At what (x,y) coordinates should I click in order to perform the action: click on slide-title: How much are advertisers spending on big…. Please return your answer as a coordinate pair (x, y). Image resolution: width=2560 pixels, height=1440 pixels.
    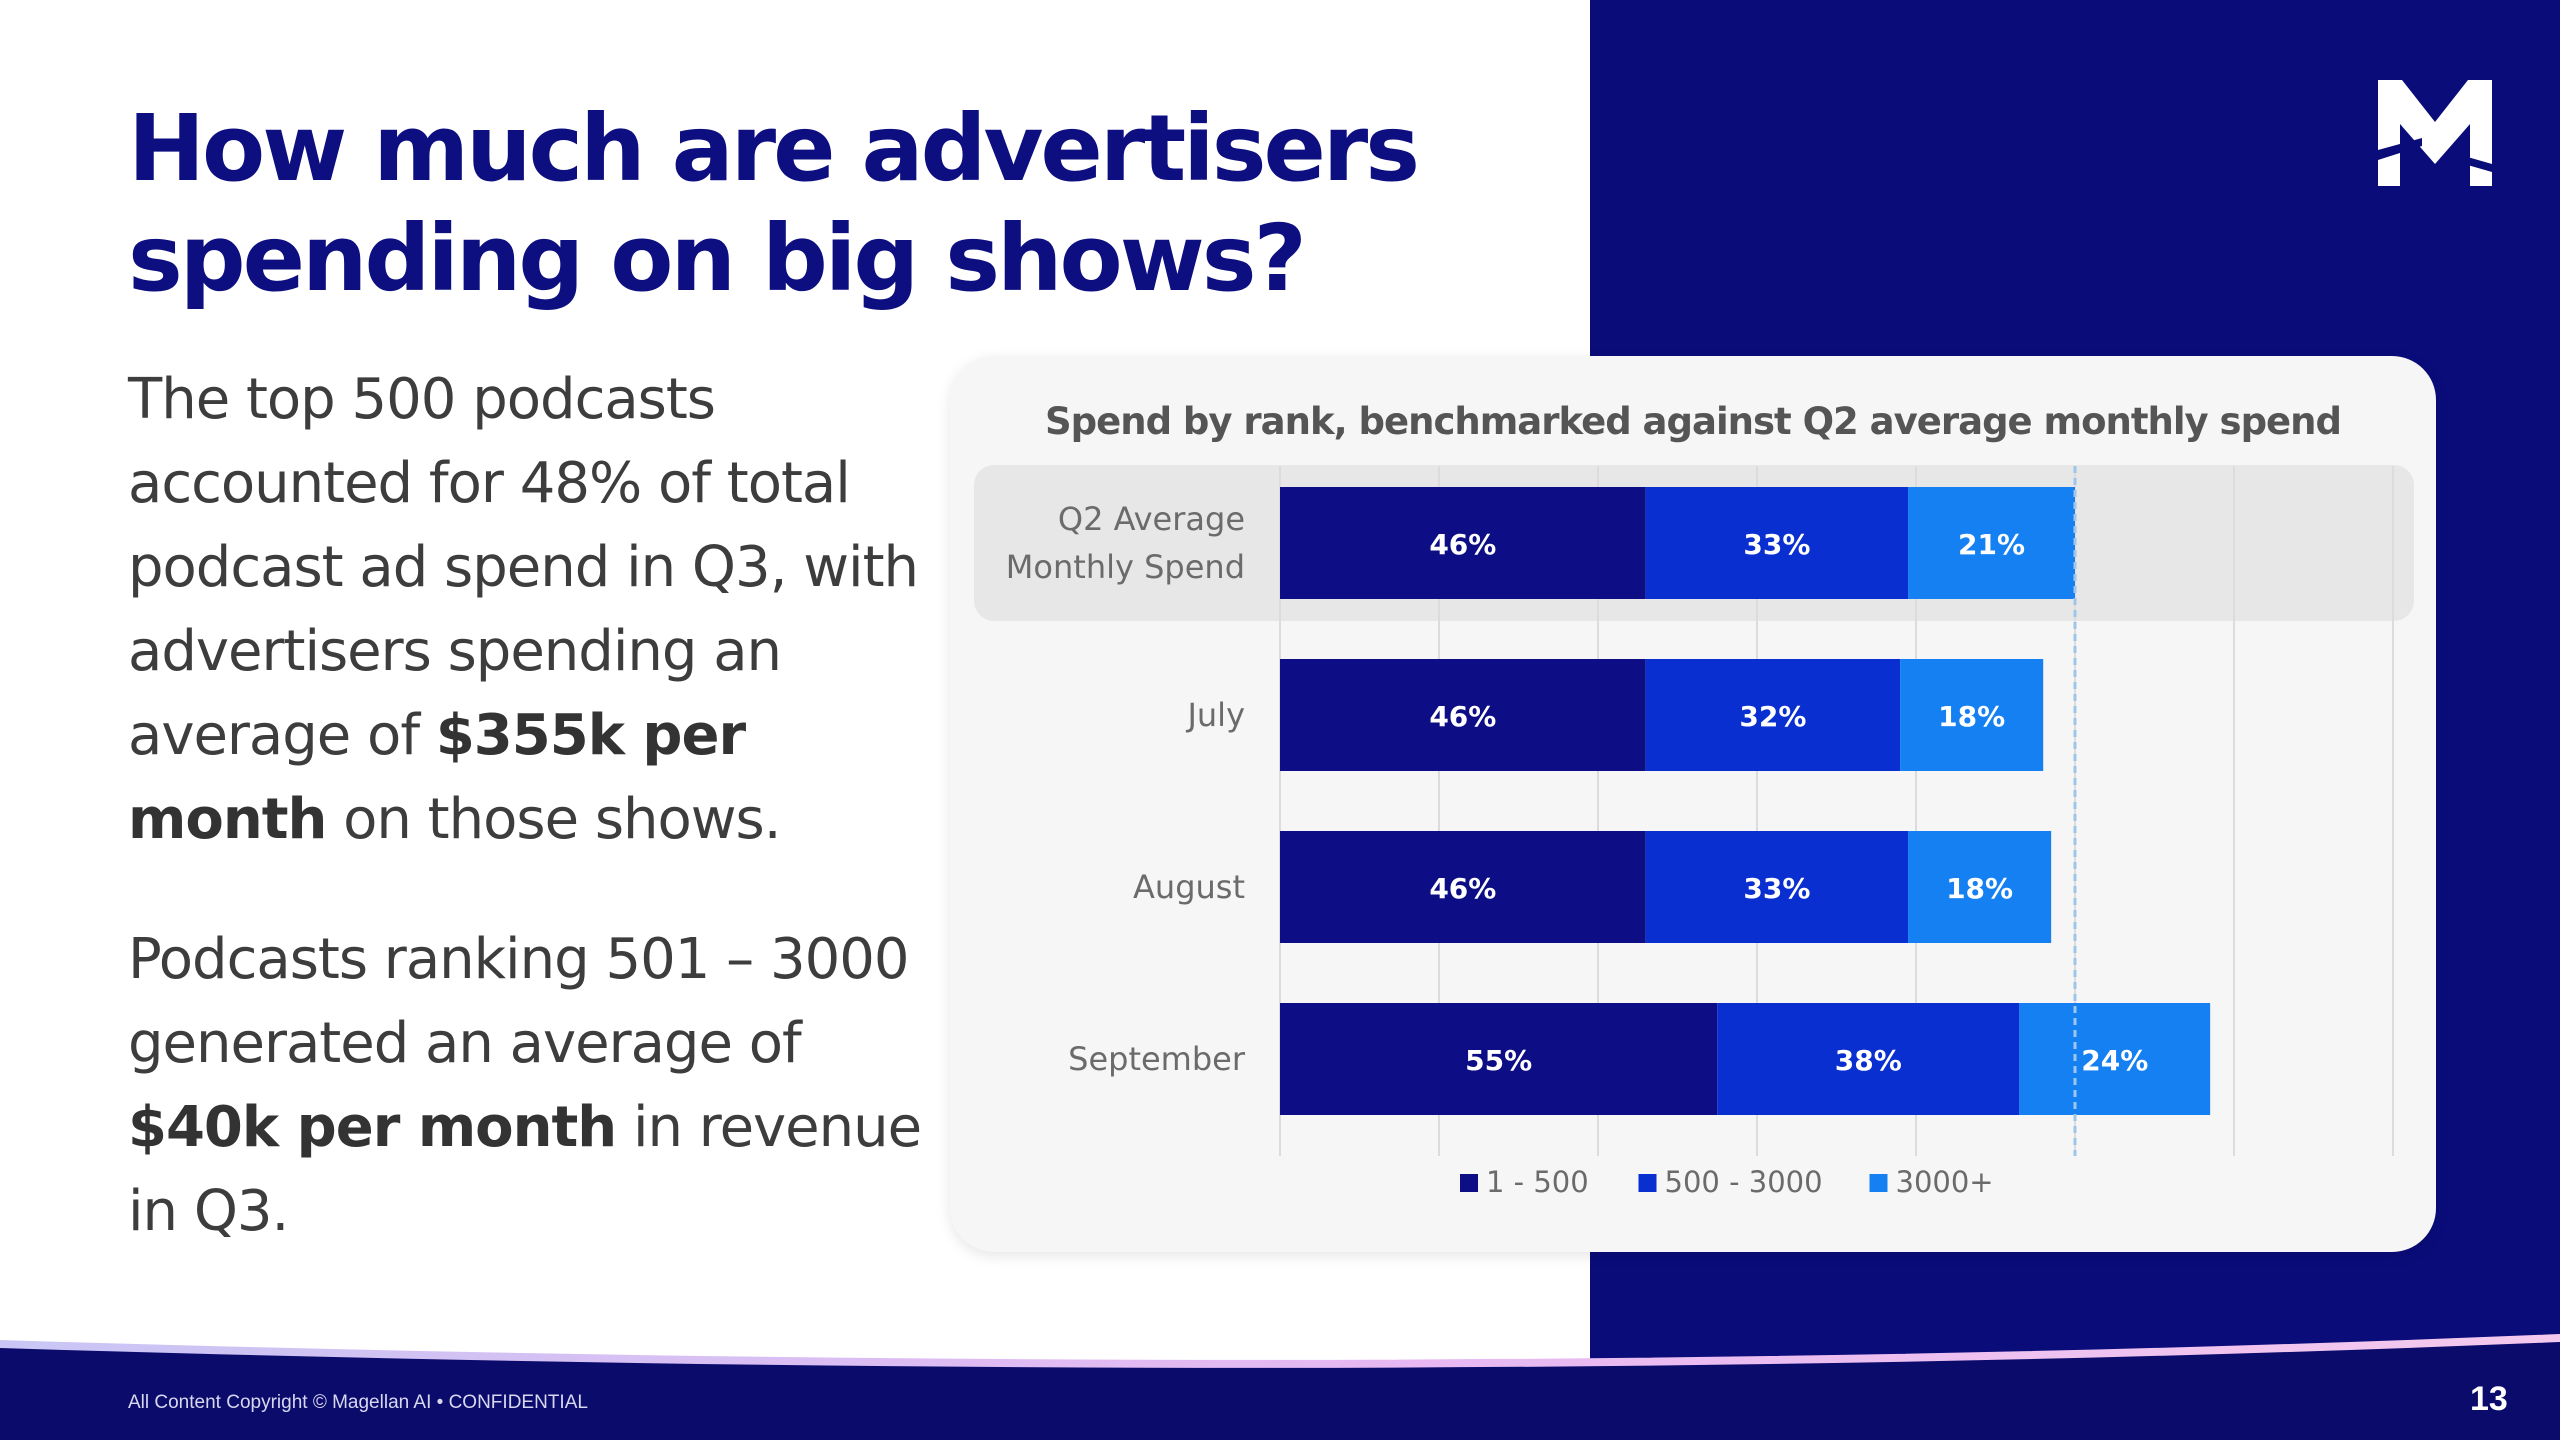
    Looking at the image, I should click on (828, 204).